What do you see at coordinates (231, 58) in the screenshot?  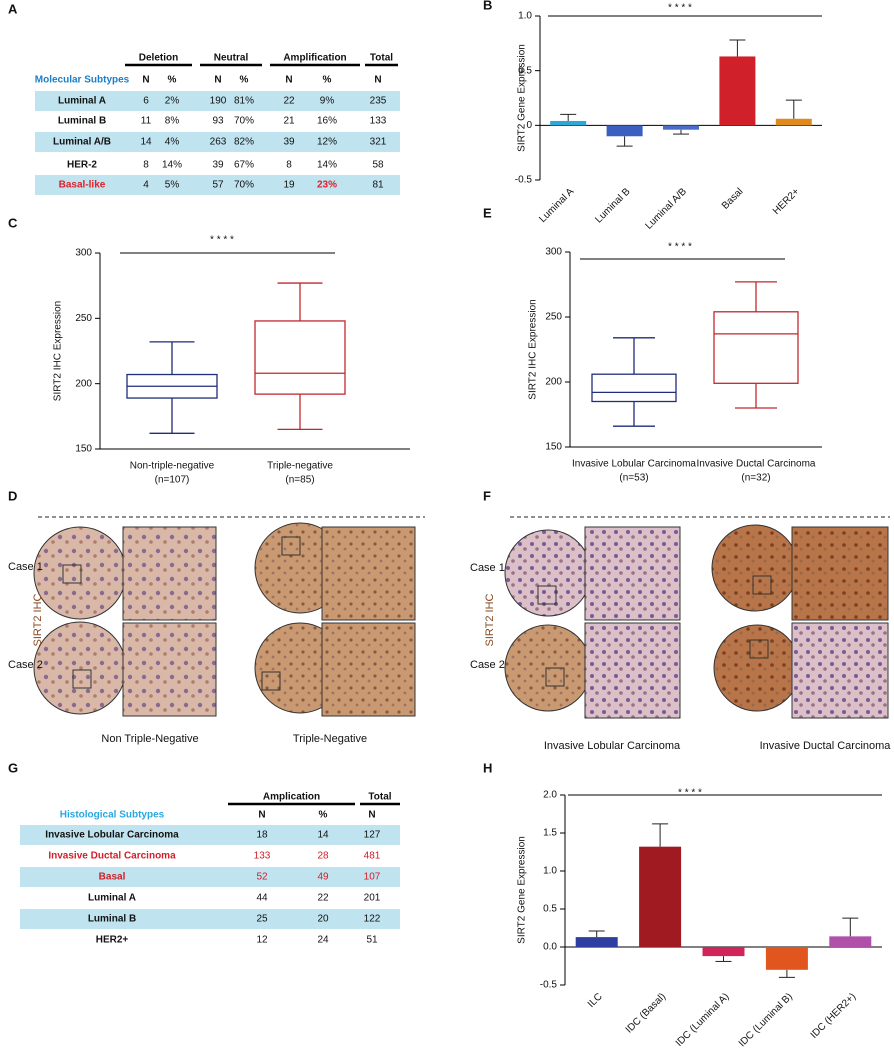 I see `group-header: Neutral` at bounding box center [231, 58].